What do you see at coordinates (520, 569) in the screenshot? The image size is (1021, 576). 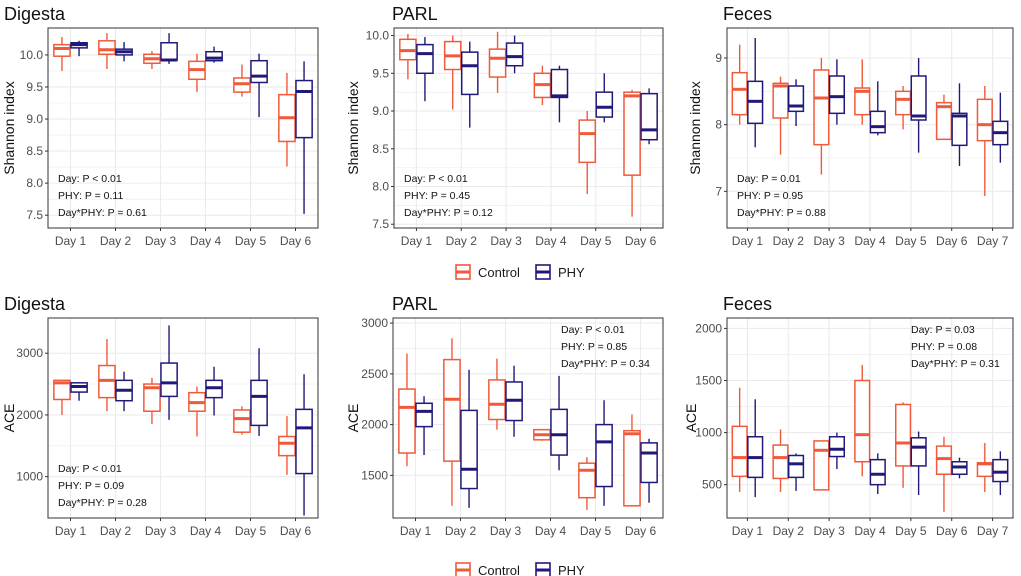 I see `legend-bottom: Control PHY` at bounding box center [520, 569].